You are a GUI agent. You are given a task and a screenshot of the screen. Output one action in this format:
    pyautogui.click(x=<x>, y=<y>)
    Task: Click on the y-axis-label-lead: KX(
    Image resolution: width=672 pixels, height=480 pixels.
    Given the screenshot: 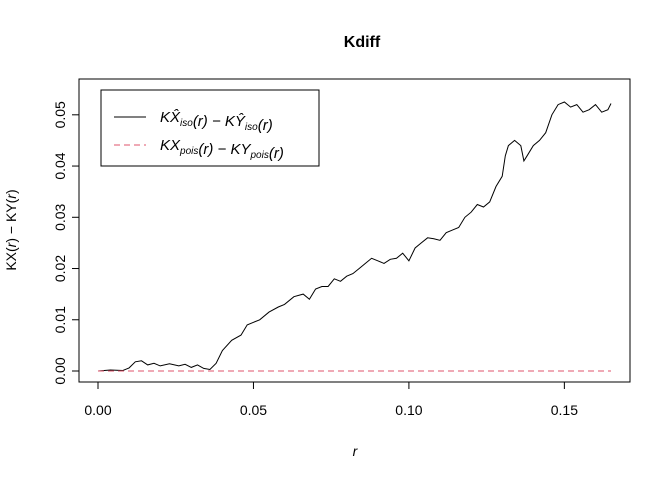 What is the action you would take?
    pyautogui.click(x=11, y=259)
    